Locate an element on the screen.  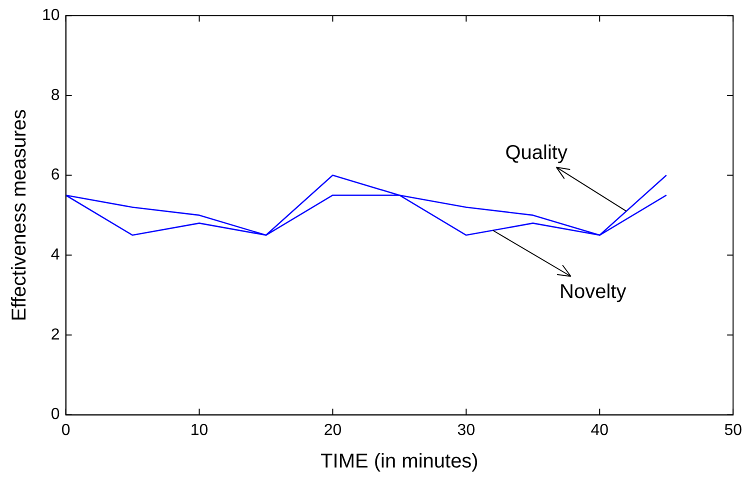
y-tick-label: 10 is located at coordinates (51, 15).